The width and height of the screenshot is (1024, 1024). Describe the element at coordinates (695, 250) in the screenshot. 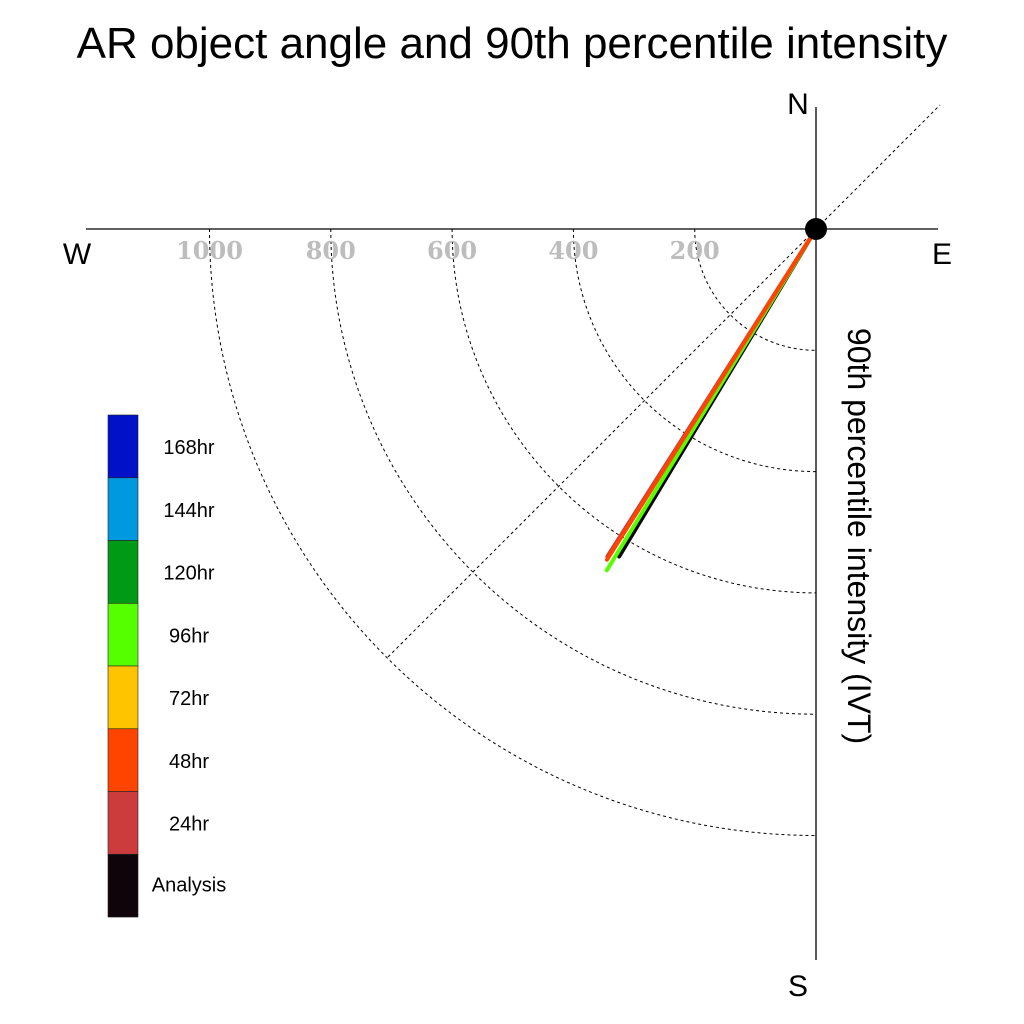

I see `radial-tick-label: 200` at that location.